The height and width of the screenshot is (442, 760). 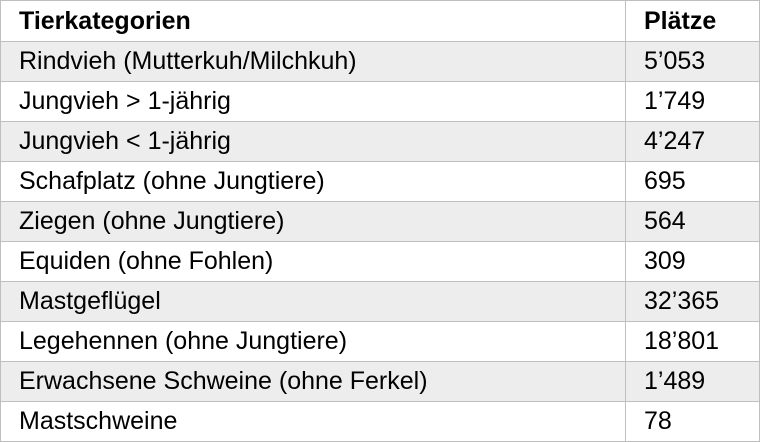 I want to click on category-cell: Mastgeflügel, so click(x=313, y=301).